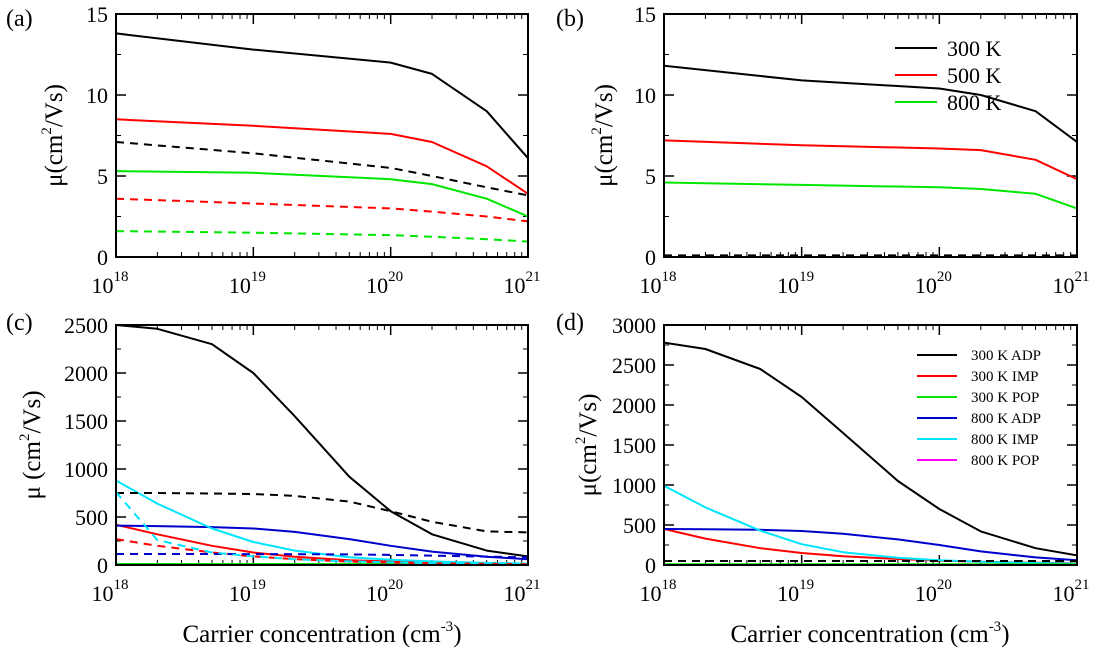 The width and height of the screenshot is (1102, 654). I want to click on series-line-800-k-dashed, so click(322, 236).